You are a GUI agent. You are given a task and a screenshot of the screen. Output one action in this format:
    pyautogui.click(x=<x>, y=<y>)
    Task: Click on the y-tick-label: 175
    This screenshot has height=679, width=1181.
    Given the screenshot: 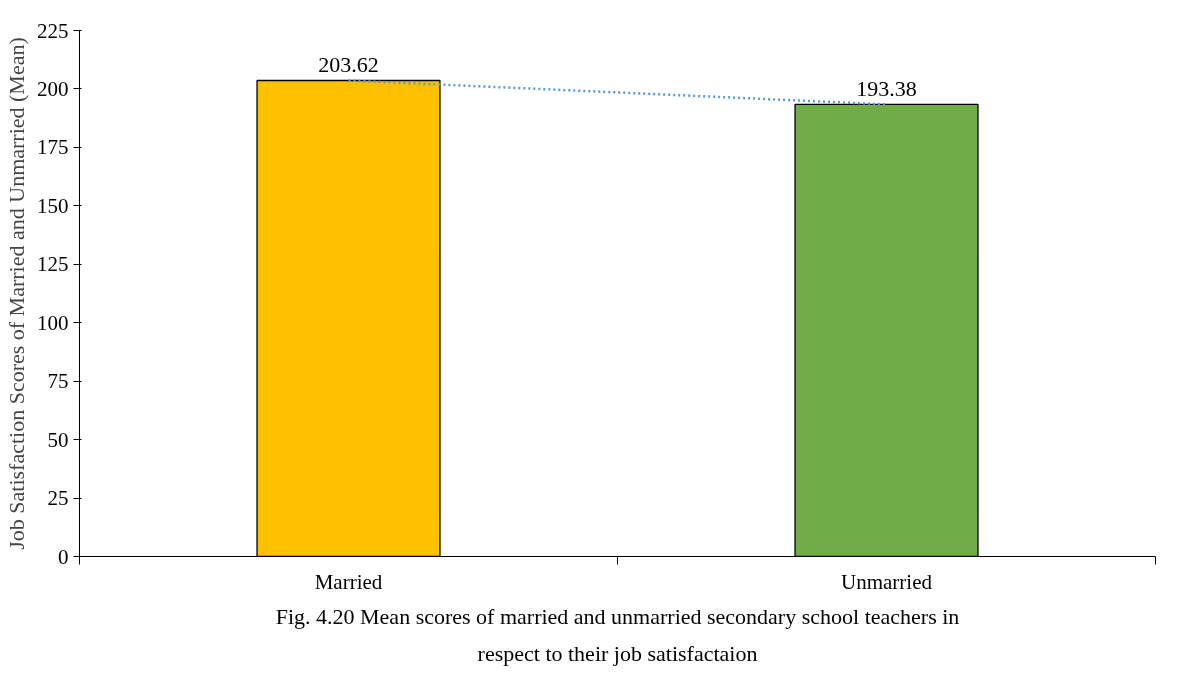 What is the action you would take?
    pyautogui.click(x=53, y=147)
    